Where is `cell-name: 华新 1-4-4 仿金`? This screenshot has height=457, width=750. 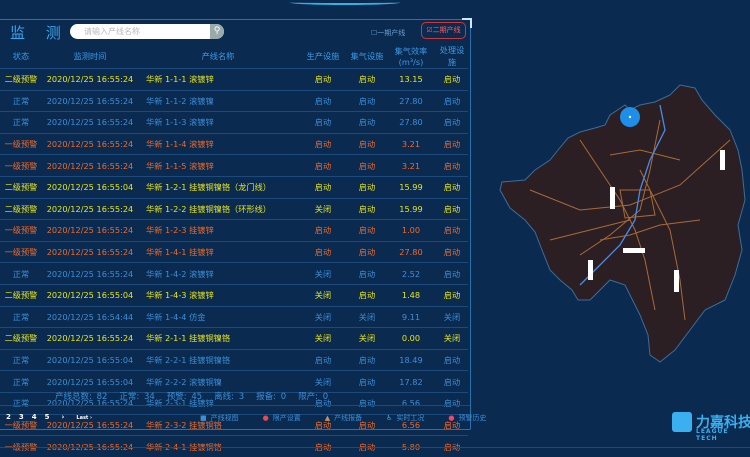 cell-name: 华新 1-4-4 仿金 is located at coordinates (218, 316).